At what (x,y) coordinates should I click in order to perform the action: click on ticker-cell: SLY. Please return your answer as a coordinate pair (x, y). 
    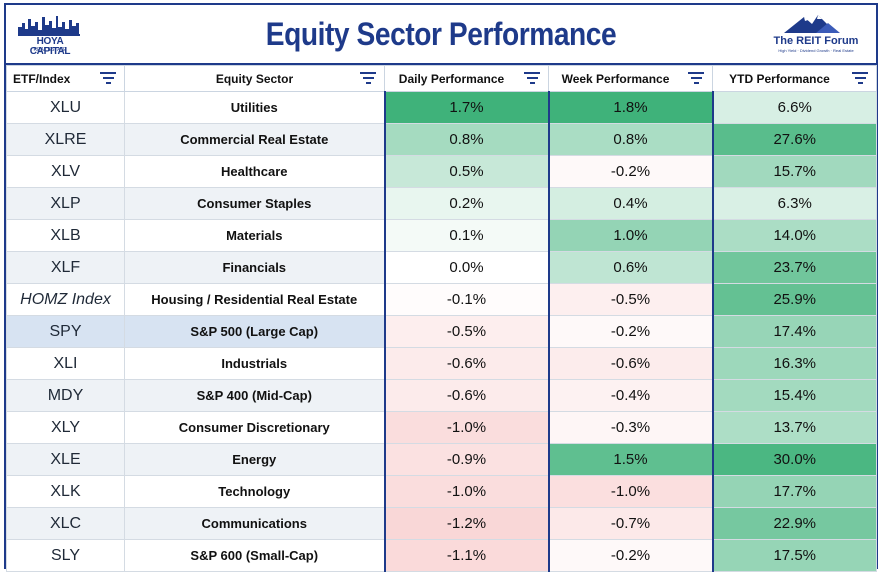
    Looking at the image, I should click on (65, 555).